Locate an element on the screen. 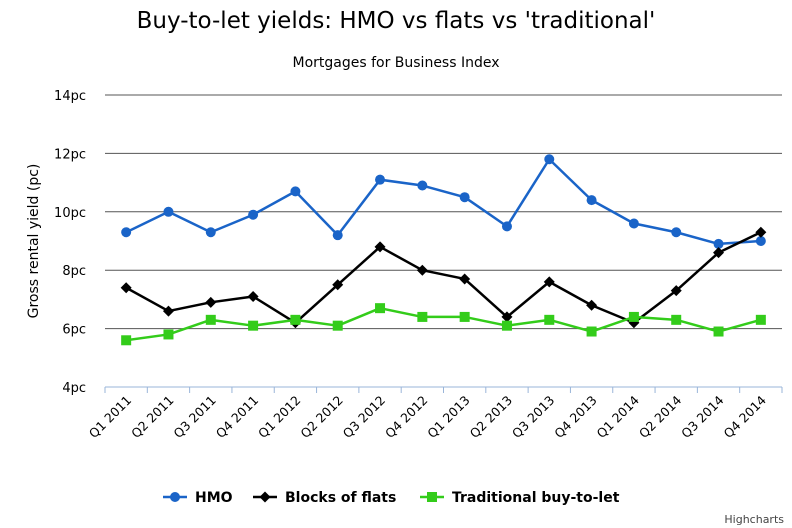 This screenshot has height=528, width=792. legend-item: HMO is located at coordinates (214, 498).